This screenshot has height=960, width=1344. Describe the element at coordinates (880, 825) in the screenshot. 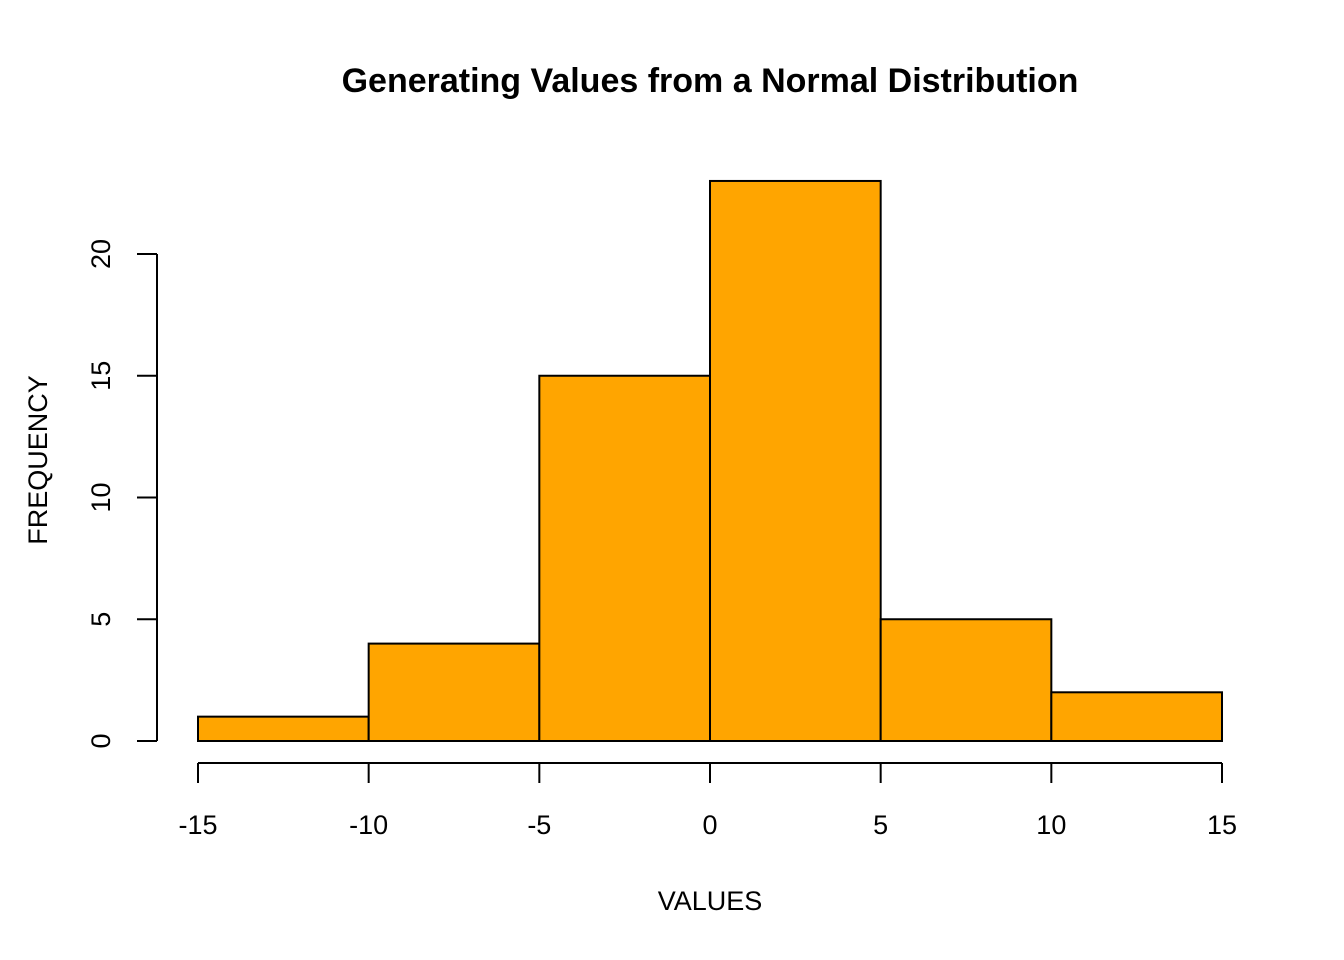

I see `x-tick-label: 5` at that location.